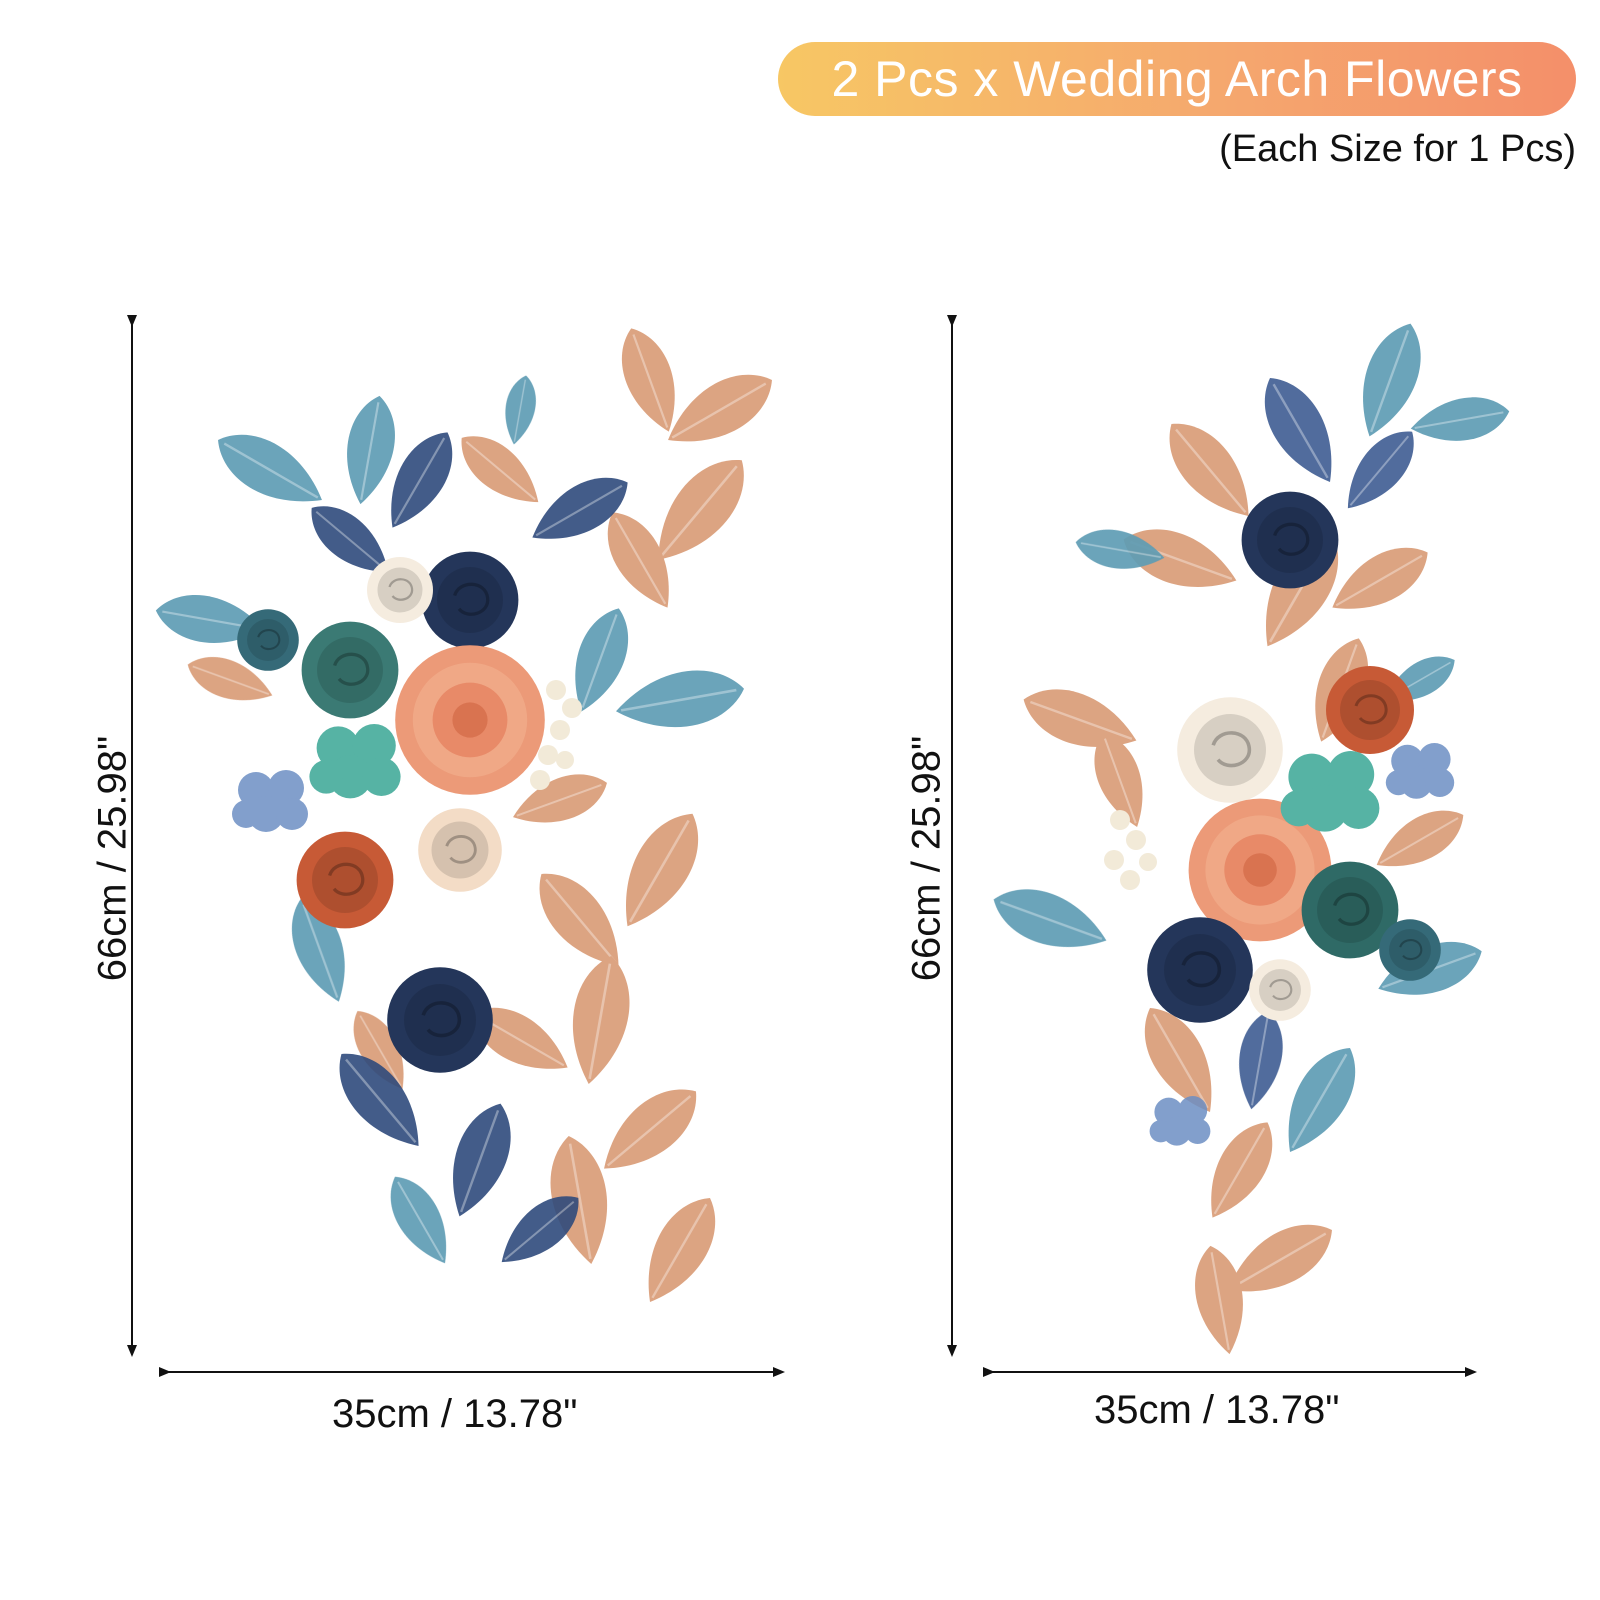  What do you see at coordinates (455, 1414) in the screenshot?
I see `left-width-label: 35cm / 13.78"` at bounding box center [455, 1414].